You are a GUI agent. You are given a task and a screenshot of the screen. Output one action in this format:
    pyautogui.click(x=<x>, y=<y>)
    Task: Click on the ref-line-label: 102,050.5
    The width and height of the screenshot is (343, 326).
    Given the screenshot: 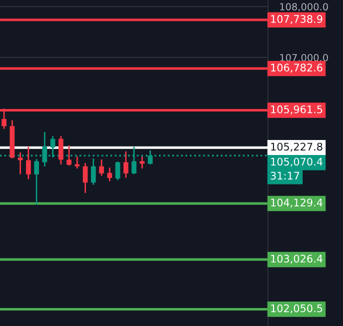 What is the action you would take?
    pyautogui.click(x=296, y=309)
    